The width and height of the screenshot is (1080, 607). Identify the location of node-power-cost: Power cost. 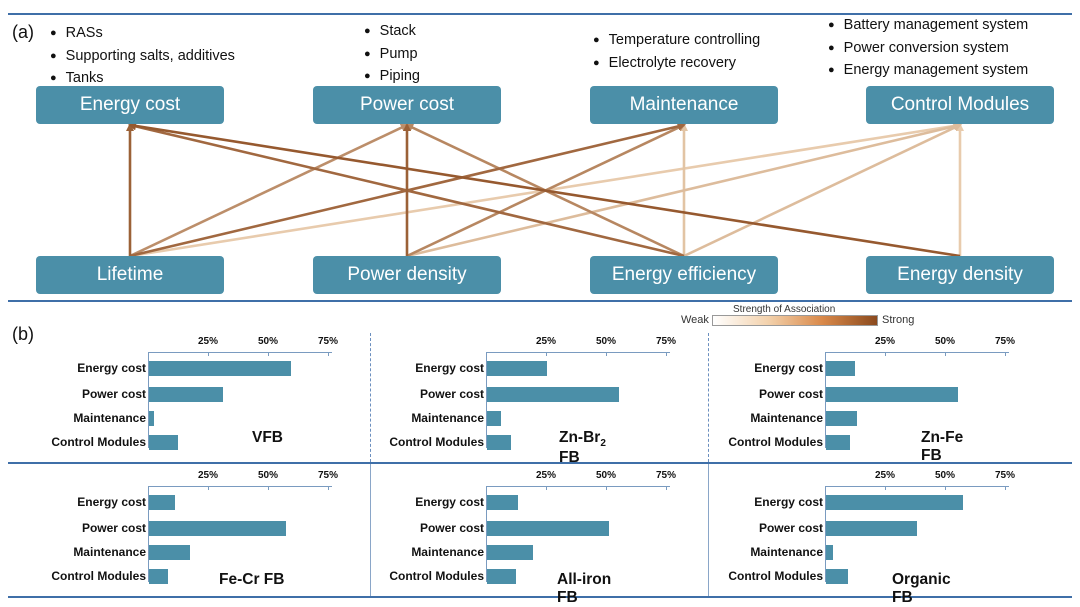
(407, 105).